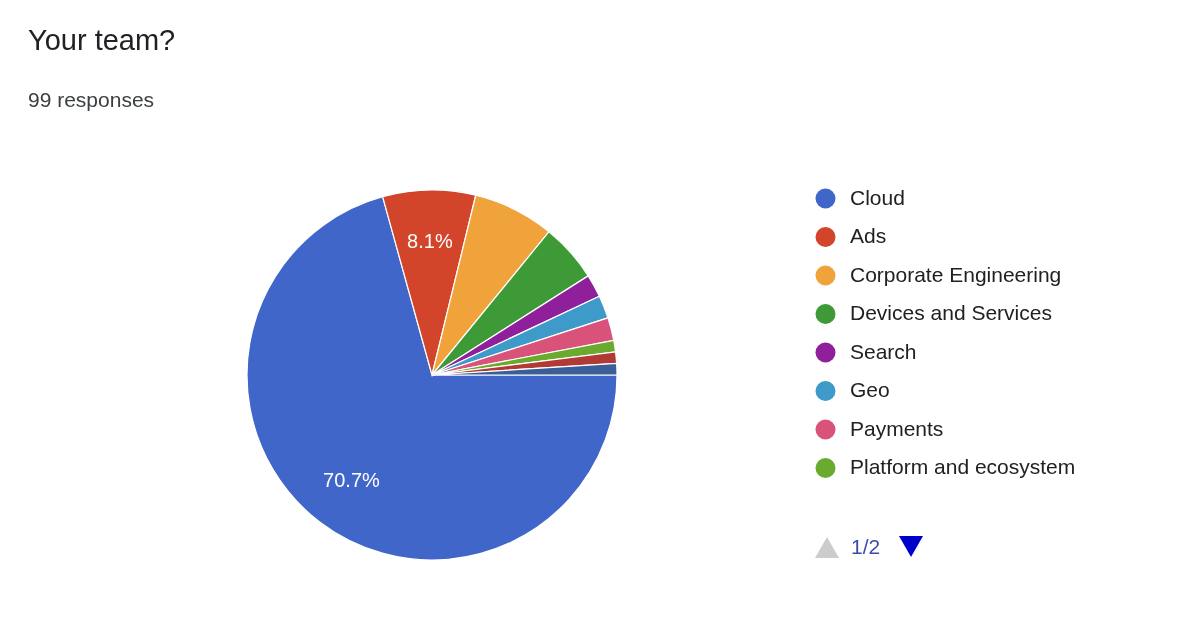 The image size is (1200, 620). I want to click on data-label: 70.7%, so click(352, 479).